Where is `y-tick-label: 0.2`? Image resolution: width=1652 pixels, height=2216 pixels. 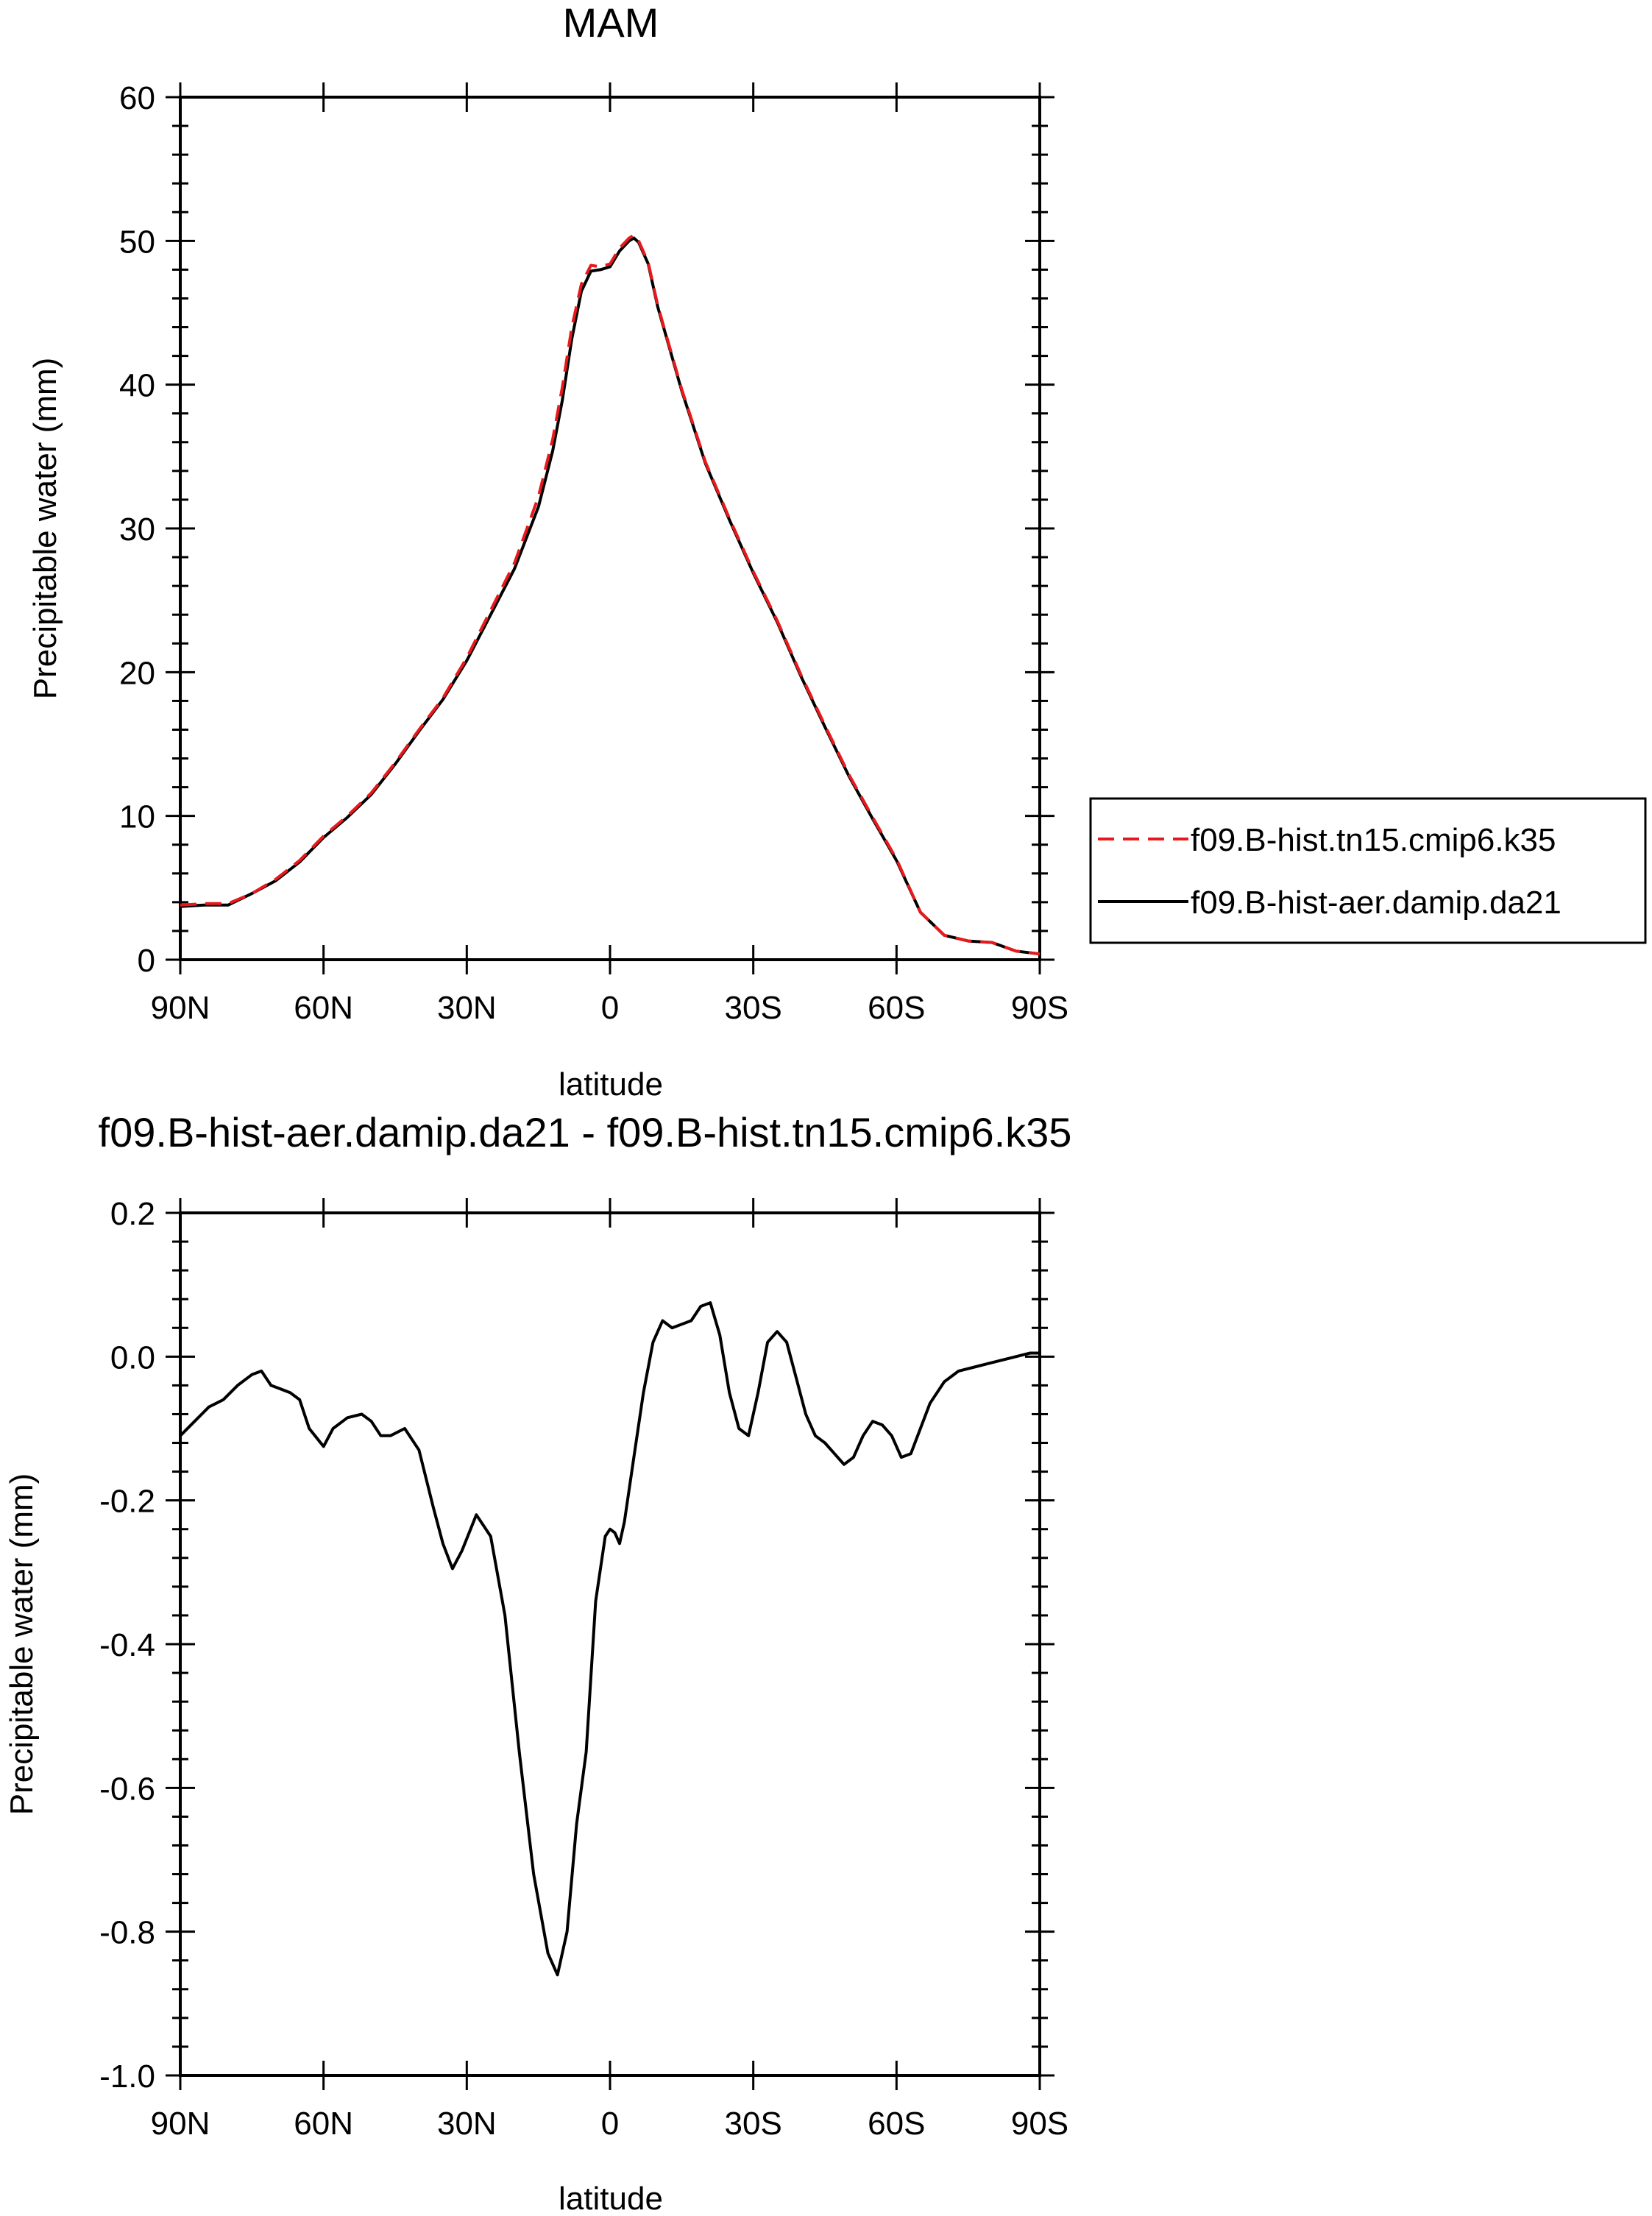
y-tick-label: 0.2 is located at coordinates (132, 1214).